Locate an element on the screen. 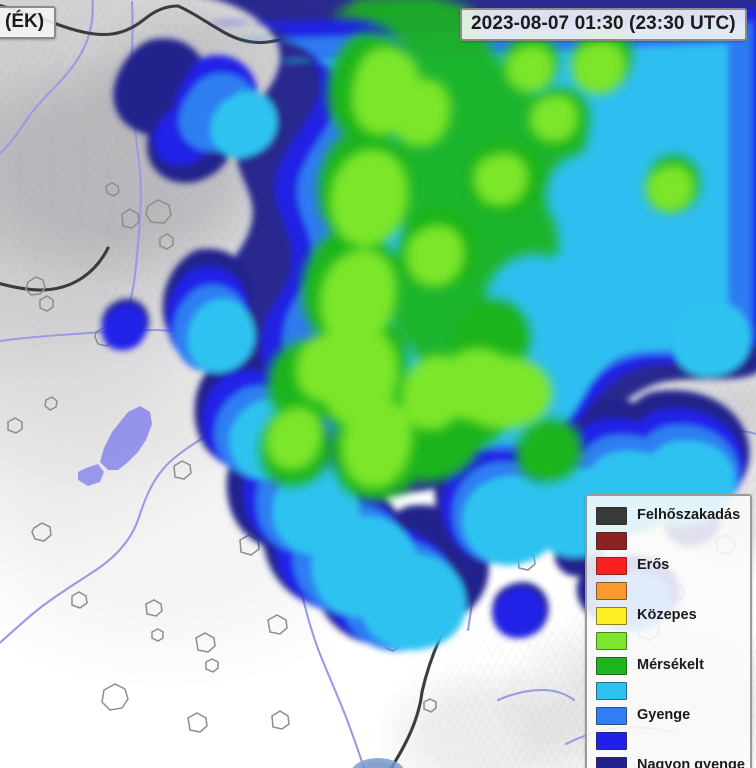  legend-row: Felhőszakadás is located at coordinates (668, 515).